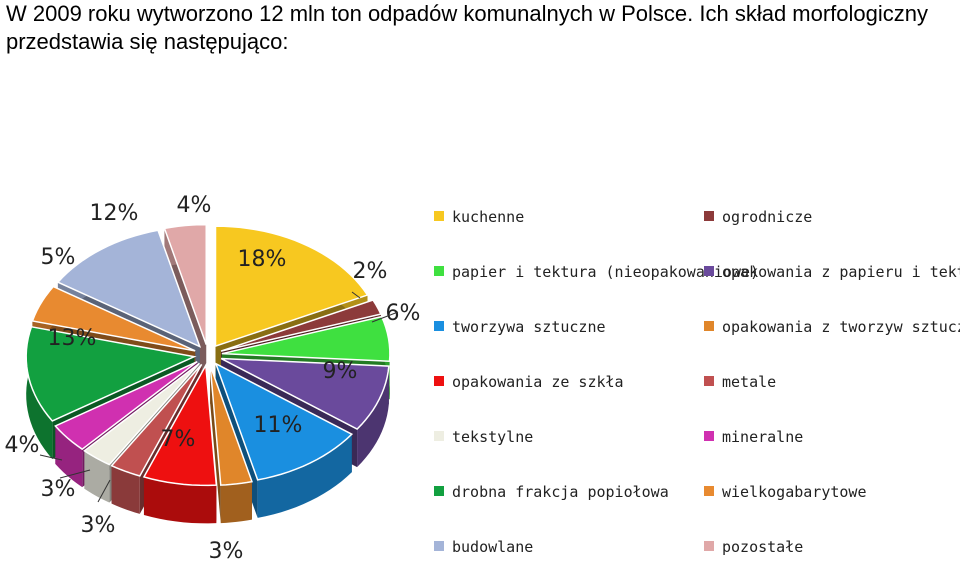 This screenshot has width=960, height=571. I want to click on legend-item: opakowania z tworzyw sztucznych, so click(832, 327).